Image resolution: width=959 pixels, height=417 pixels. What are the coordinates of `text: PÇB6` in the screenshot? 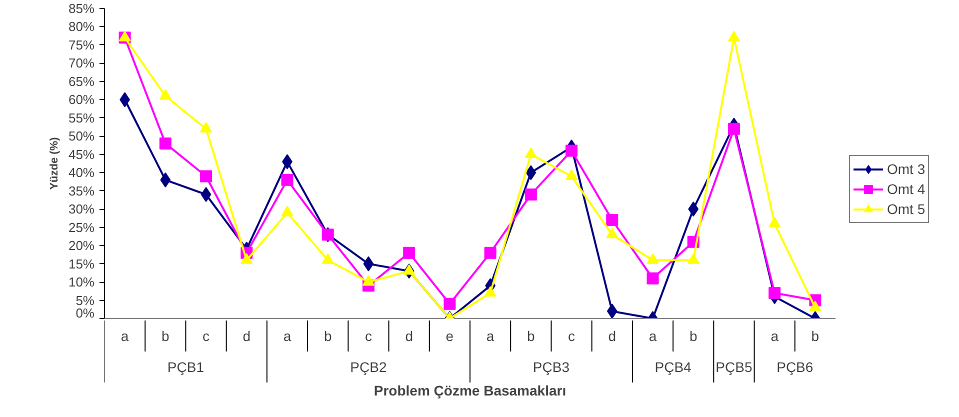 It's located at (795, 367).